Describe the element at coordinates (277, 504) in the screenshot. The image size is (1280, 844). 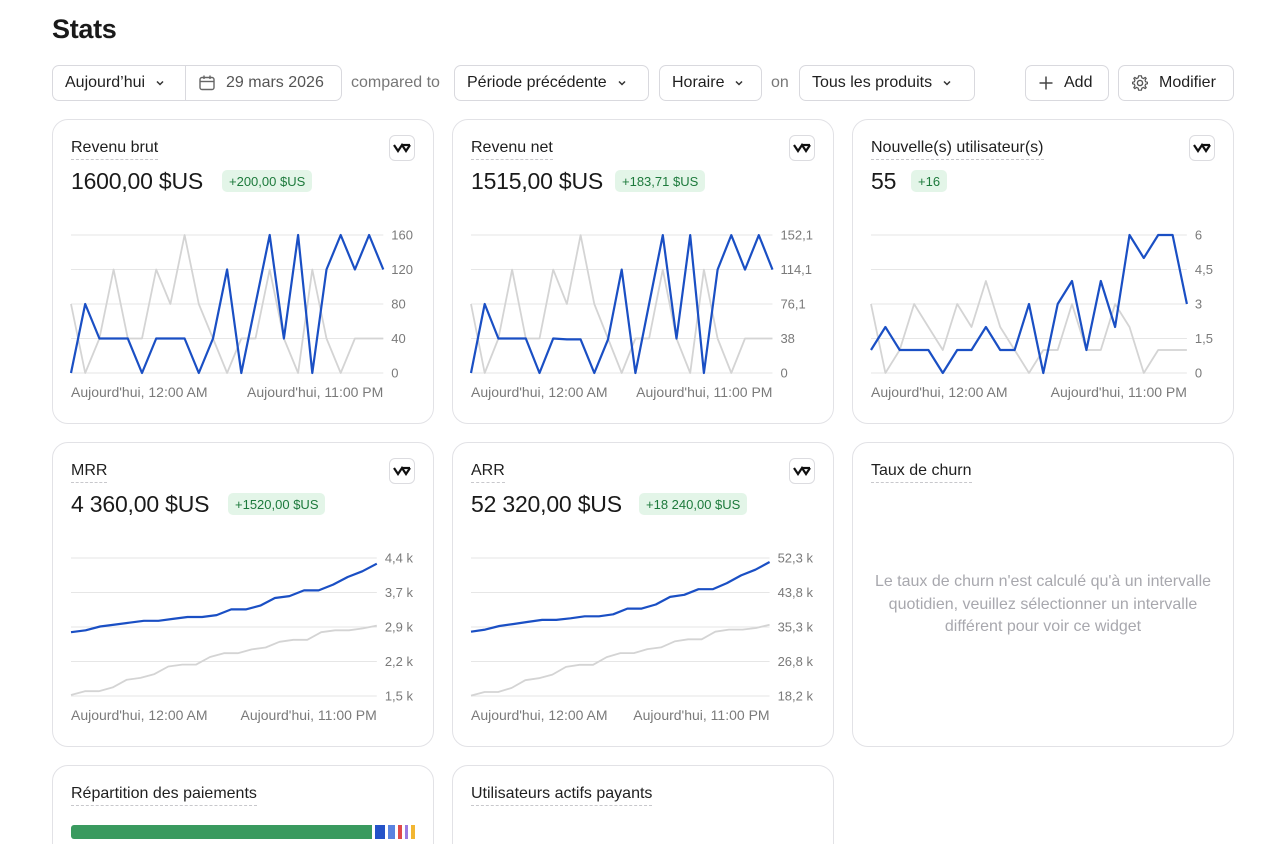
I see `delta-badge: +1520,00 $US` at that location.